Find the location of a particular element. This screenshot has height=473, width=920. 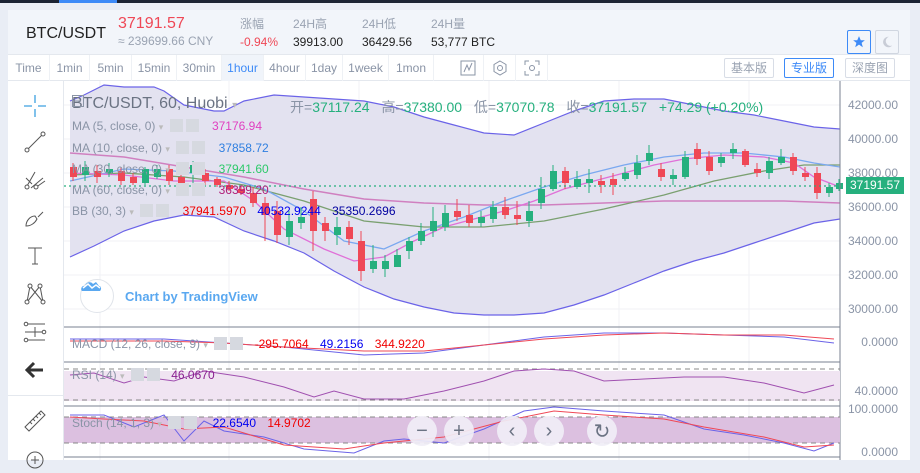

rsi-axis-label: 40.0000 is located at coordinates (876, 391).